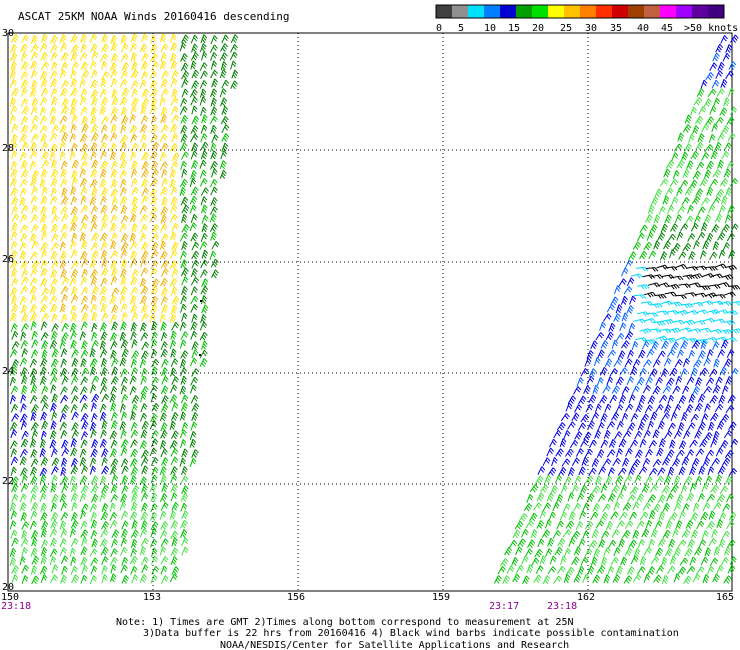  I want to click on legend-label: 0, so click(439, 28).